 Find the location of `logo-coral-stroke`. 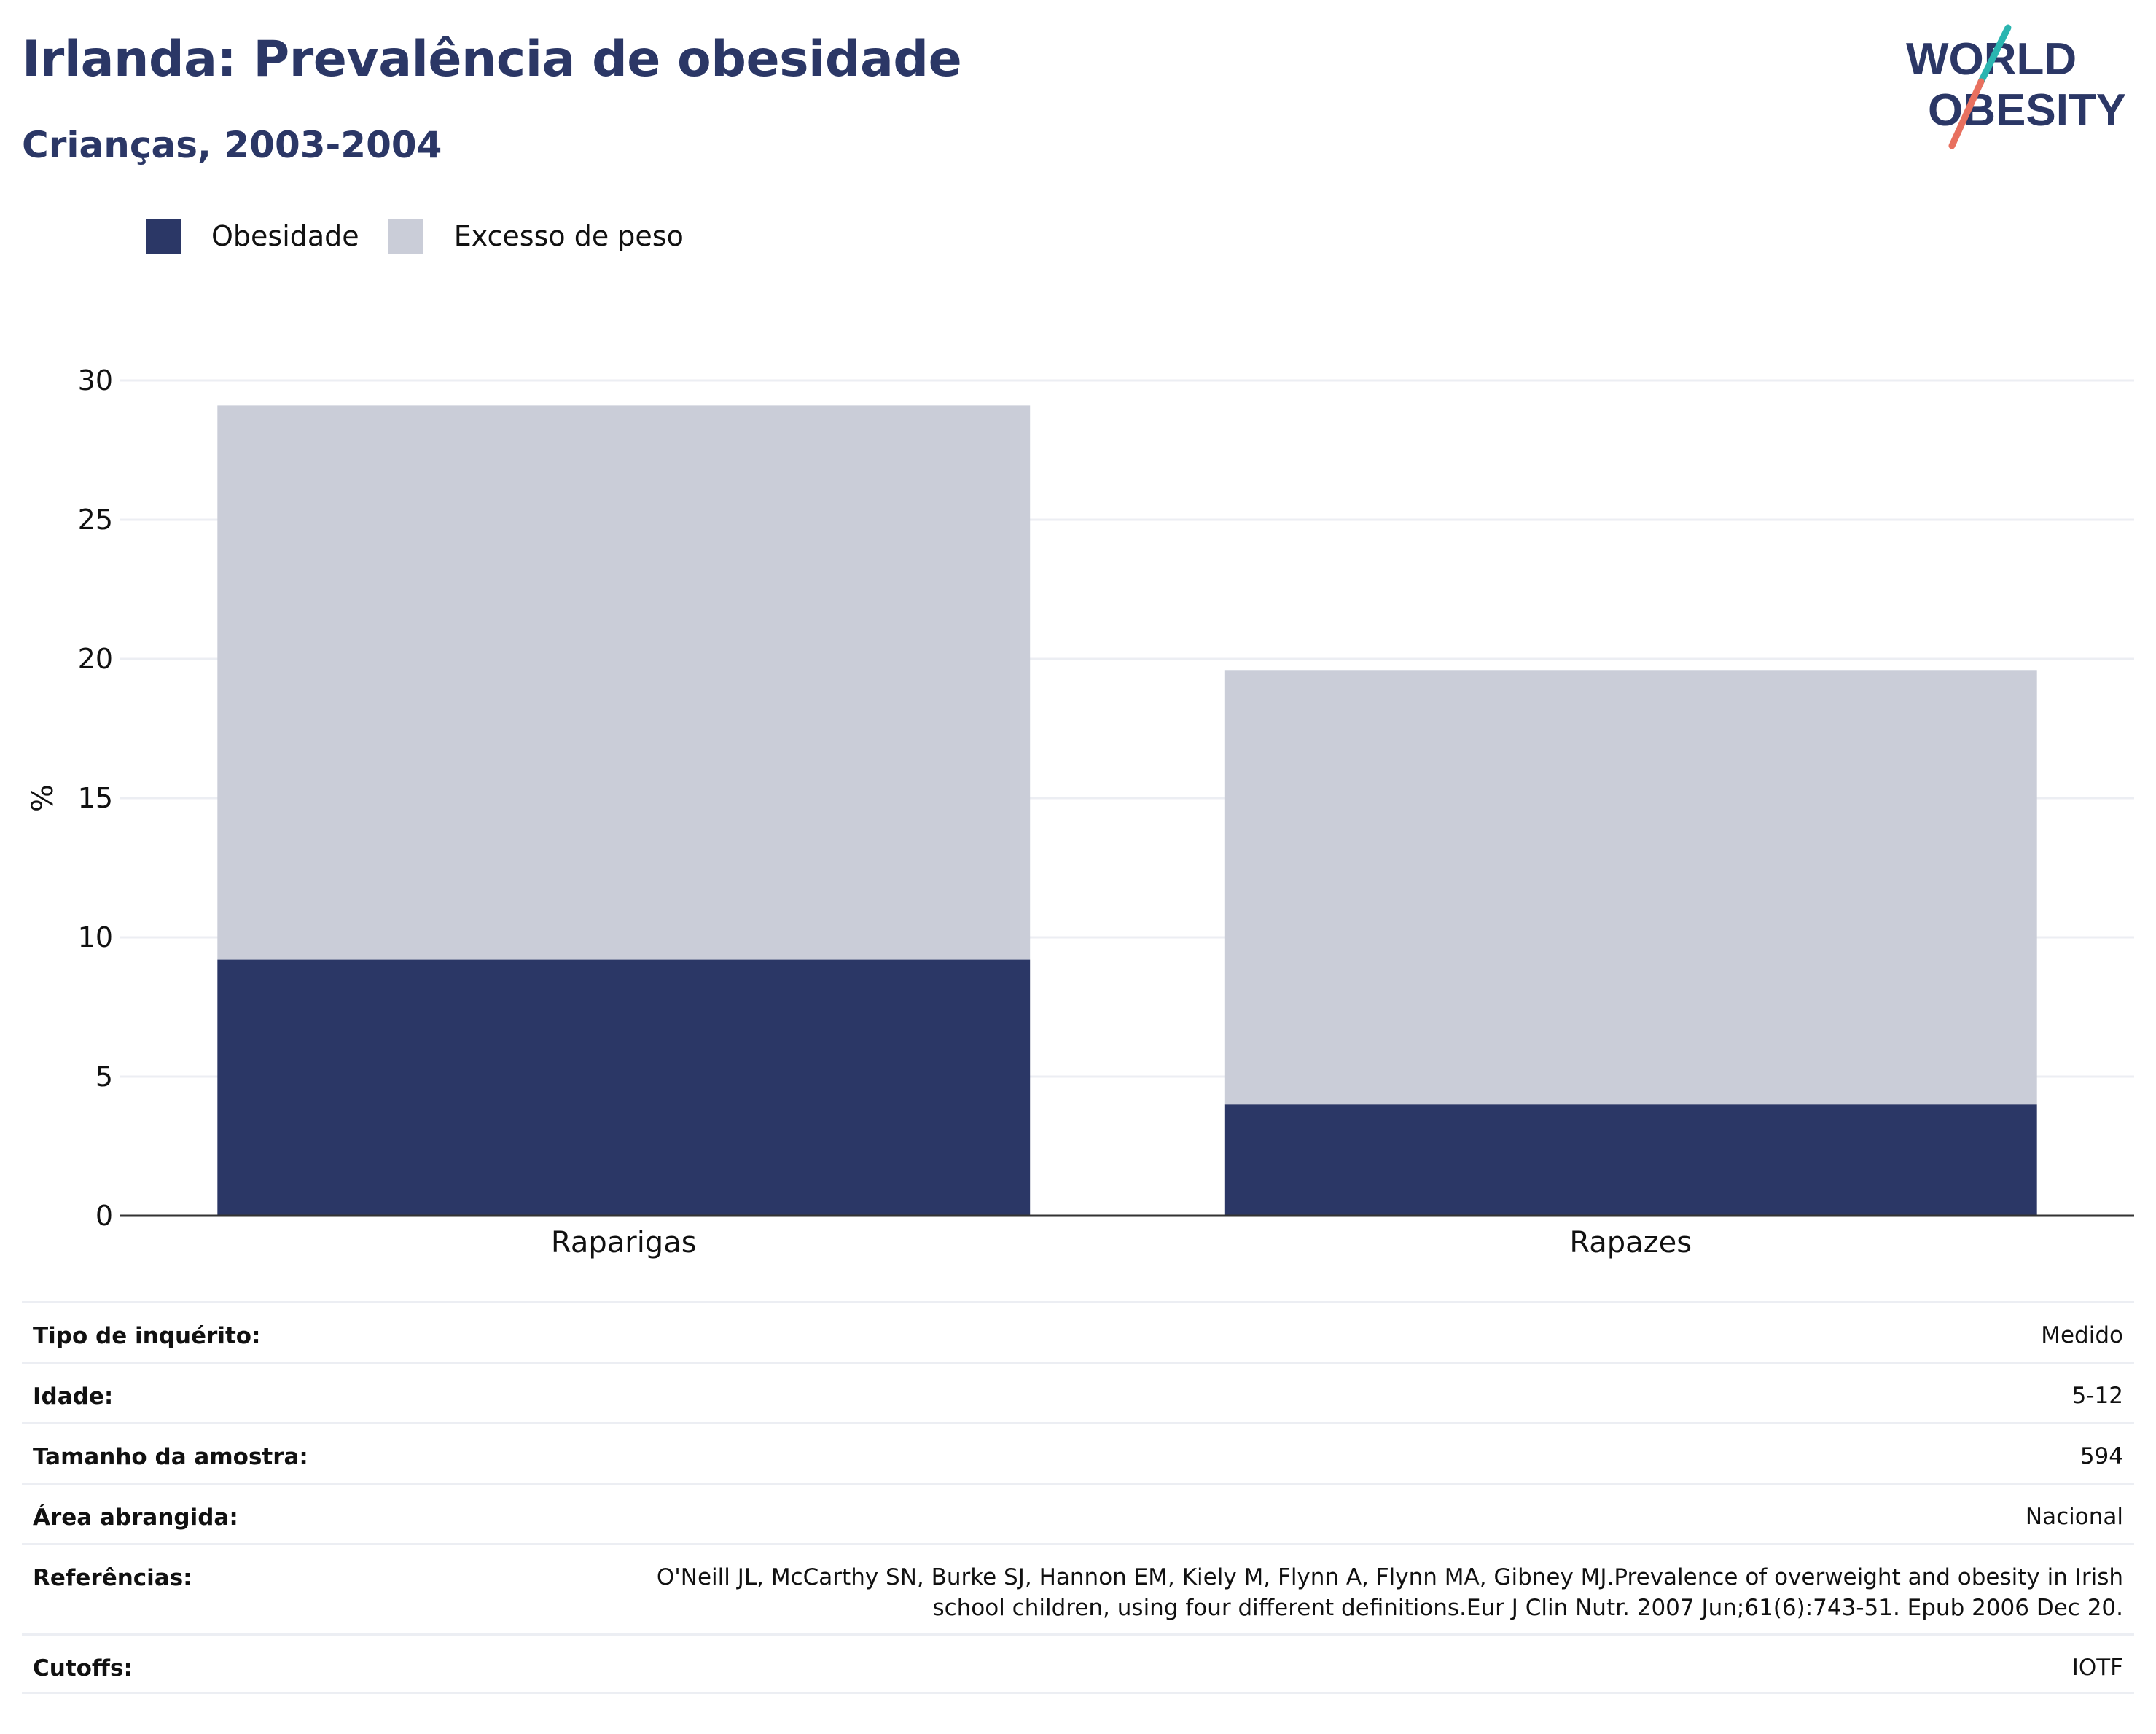

logo-coral-stroke is located at coordinates (1967, 114).